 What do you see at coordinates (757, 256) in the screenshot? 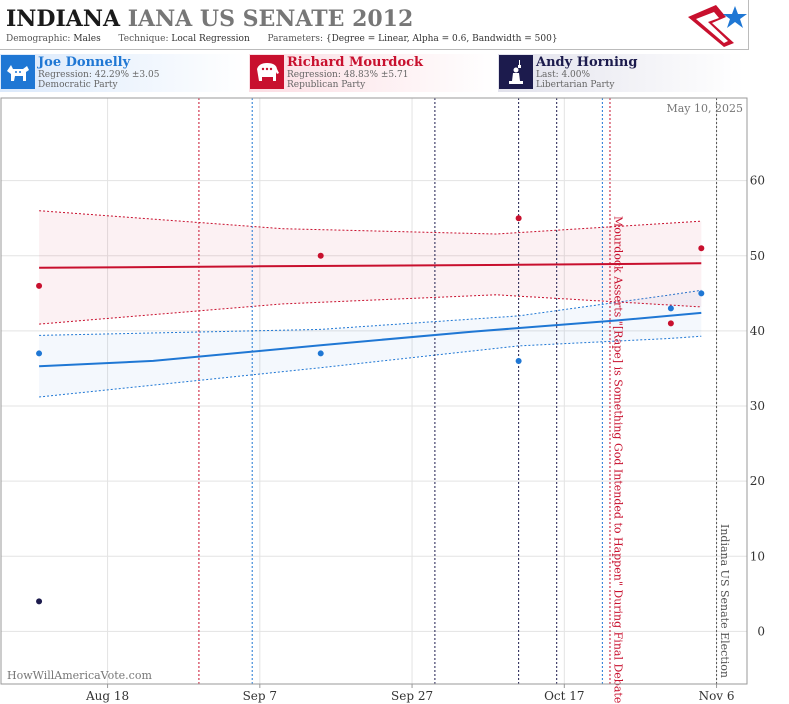
I see `y-tick-label: 50` at bounding box center [757, 256].